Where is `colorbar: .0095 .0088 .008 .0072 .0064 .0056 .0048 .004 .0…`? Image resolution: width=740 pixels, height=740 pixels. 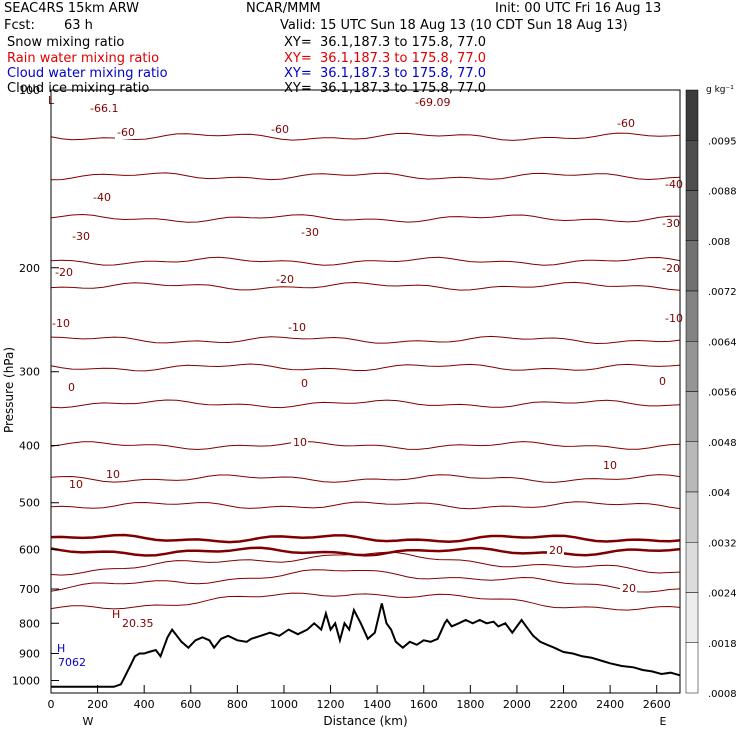
colorbar: .0095 .0088 .008 .0072 .0064 .0056 .0048 .004 .0… is located at coordinates (711, 392).